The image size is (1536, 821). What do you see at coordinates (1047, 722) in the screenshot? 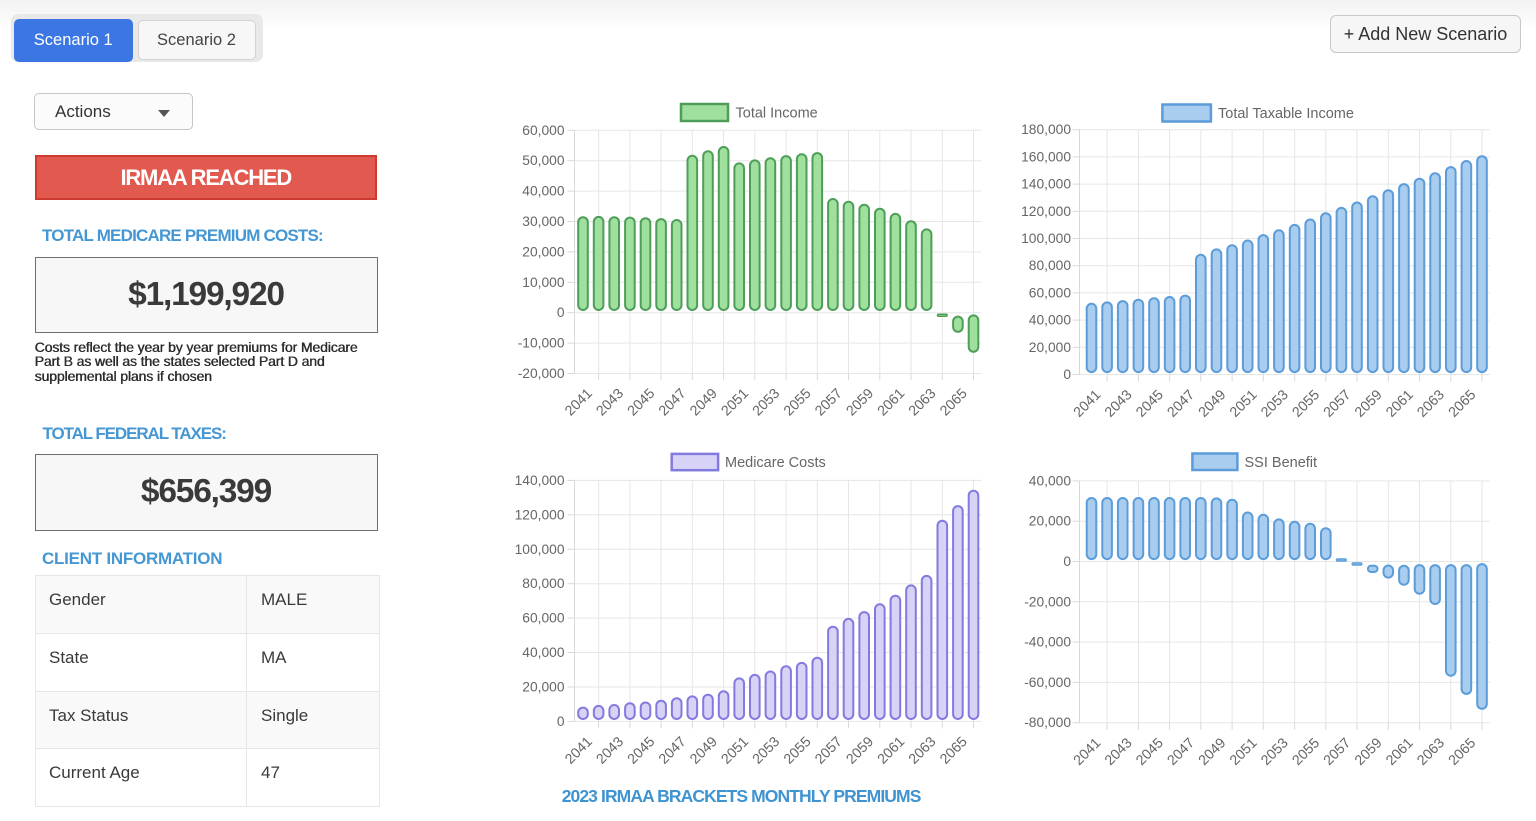
I see `svg-text: -80,000` at bounding box center [1047, 722].